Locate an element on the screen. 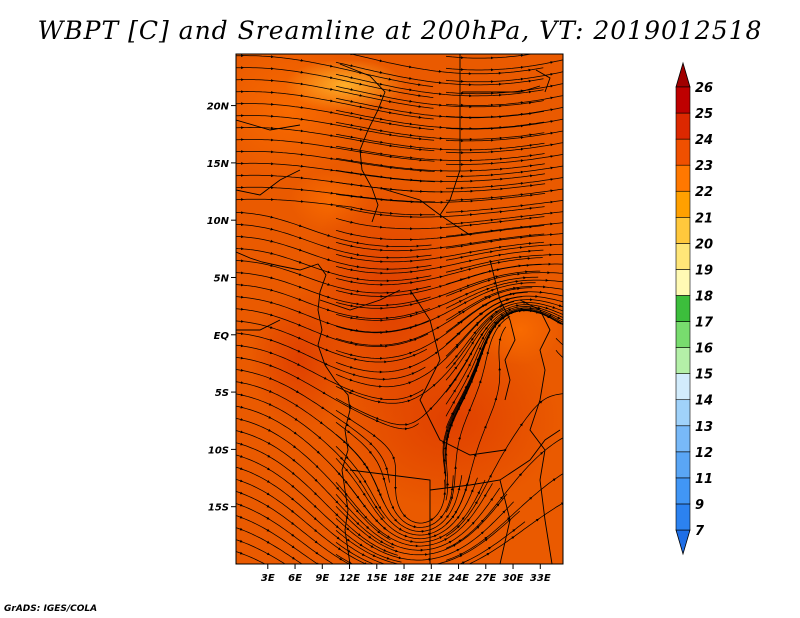 Image resolution: width=800 pixels, height=618 pixels. footer-credit: GrADS: IGES/COLA is located at coordinates (51, 609).